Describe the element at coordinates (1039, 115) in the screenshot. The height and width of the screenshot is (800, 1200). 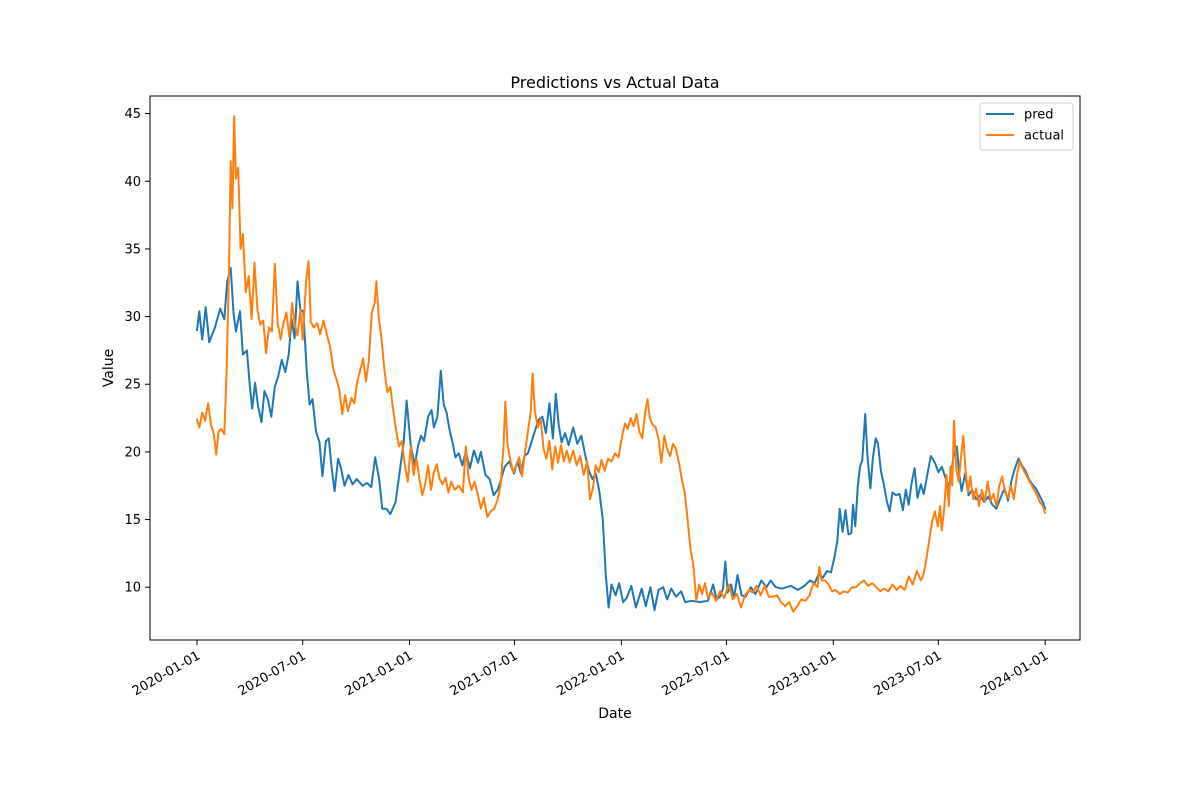
I see `legend-label-pred: pred` at that location.